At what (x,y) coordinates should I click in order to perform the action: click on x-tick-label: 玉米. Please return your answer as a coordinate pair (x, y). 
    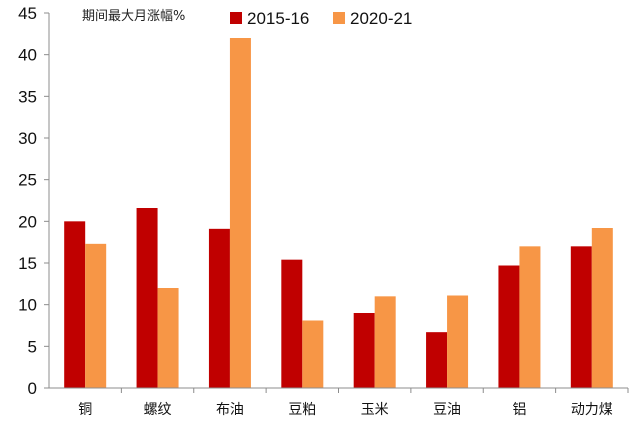
    Looking at the image, I should click on (375, 410).